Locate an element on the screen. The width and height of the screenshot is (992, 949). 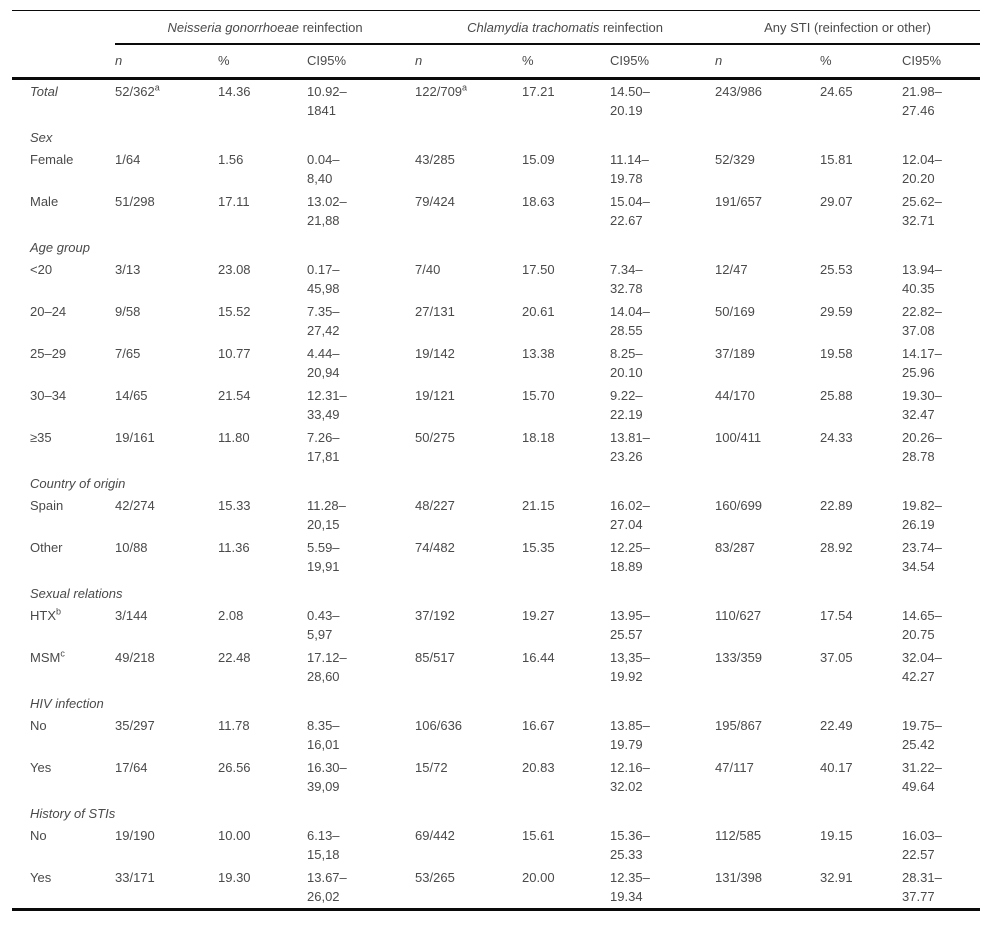
ci-cell: 16.30– 39,09 is located at coordinates (361, 777).